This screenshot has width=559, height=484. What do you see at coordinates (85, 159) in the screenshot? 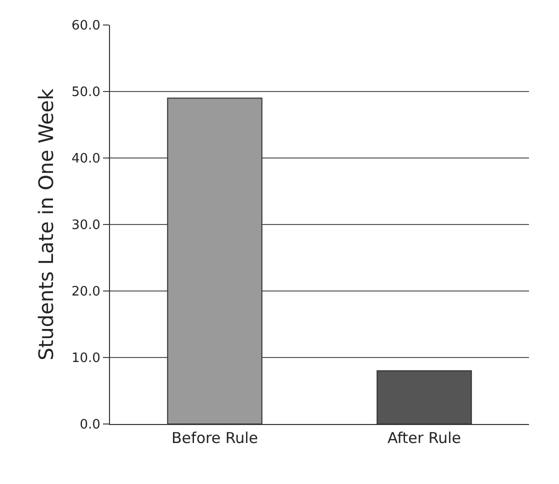
I see `y-tick-label: 40.0` at bounding box center [85, 159].